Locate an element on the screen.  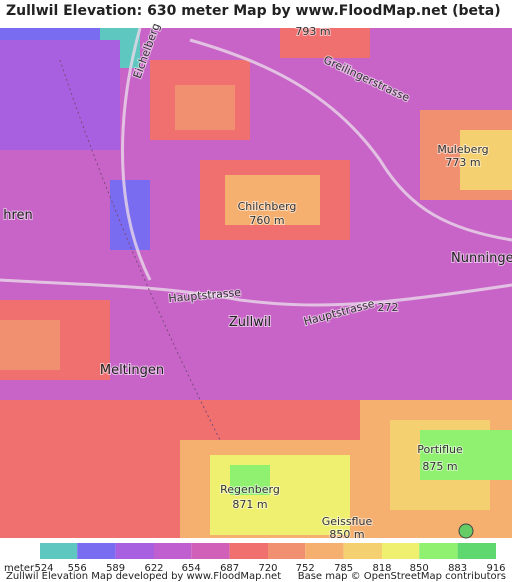
legend-tick-label: 818 is located at coordinates (381, 568).